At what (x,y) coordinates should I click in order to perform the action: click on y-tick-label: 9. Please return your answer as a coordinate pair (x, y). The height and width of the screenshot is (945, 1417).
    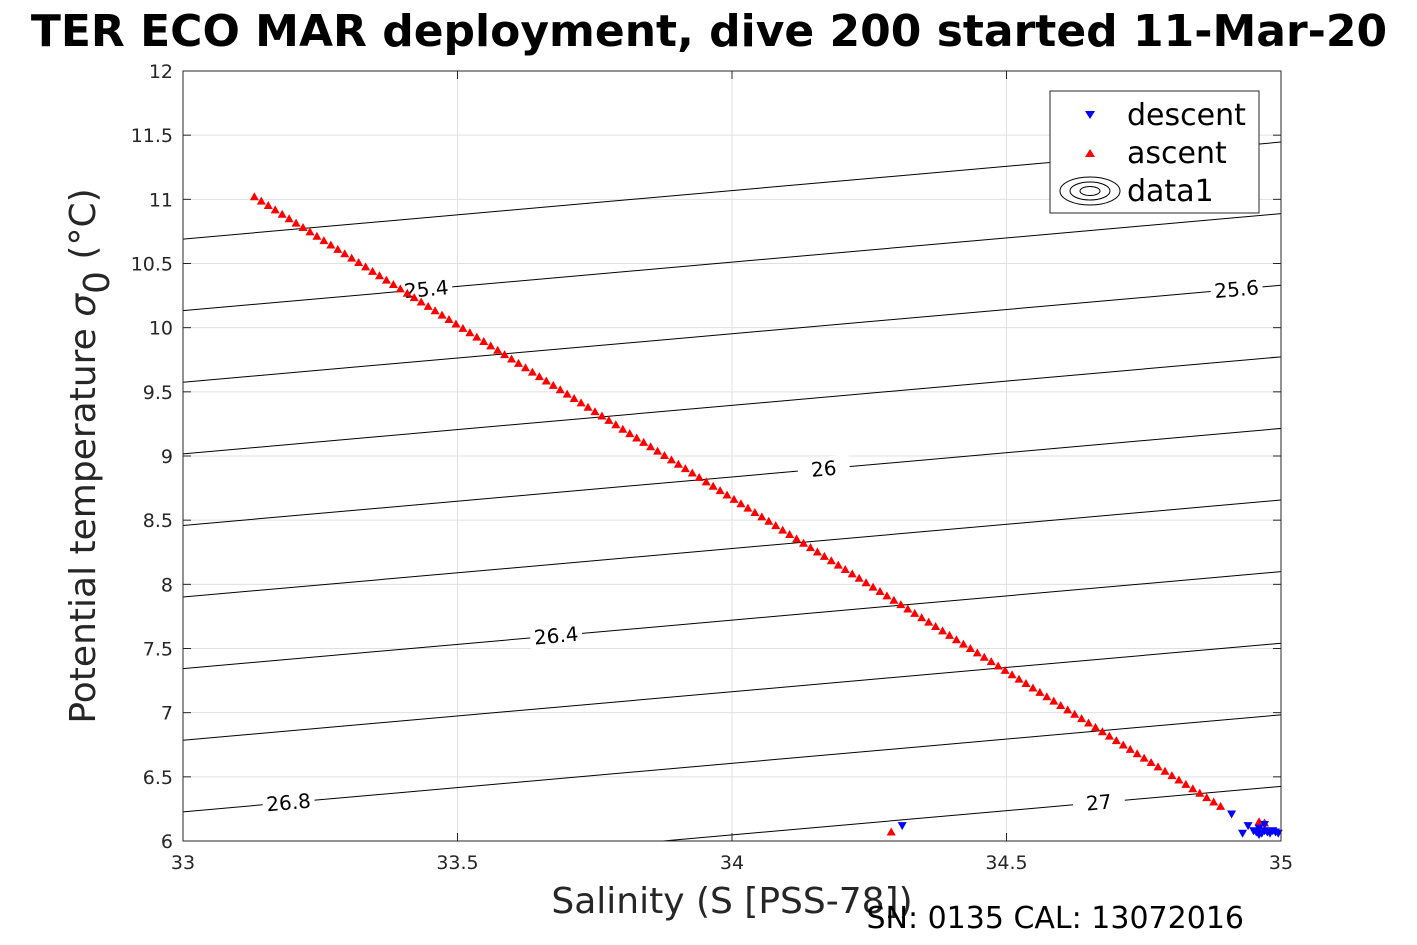
    Looking at the image, I should click on (167, 457).